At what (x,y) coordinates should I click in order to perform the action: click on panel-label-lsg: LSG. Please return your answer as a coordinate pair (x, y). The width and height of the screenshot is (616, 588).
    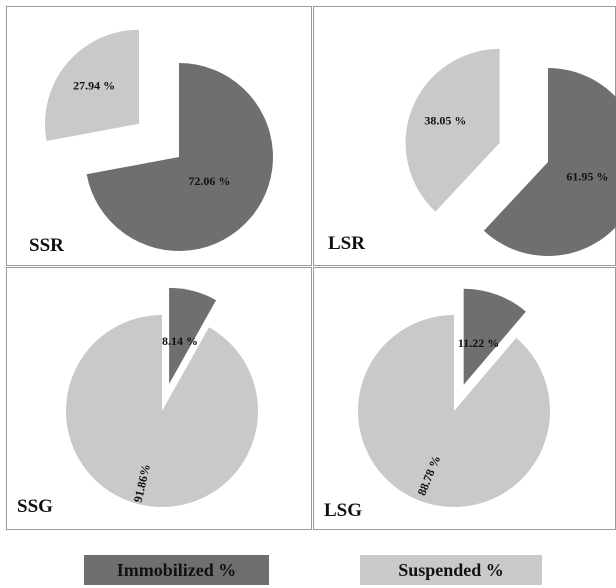
    Looking at the image, I should click on (343, 510).